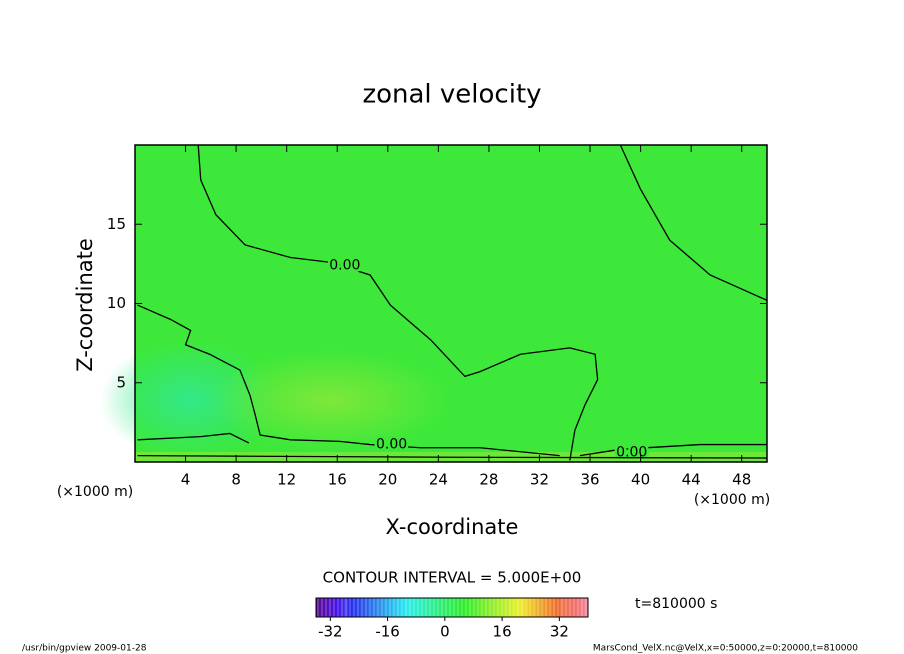  I want to click on x-tick-label: 24, so click(438, 480).